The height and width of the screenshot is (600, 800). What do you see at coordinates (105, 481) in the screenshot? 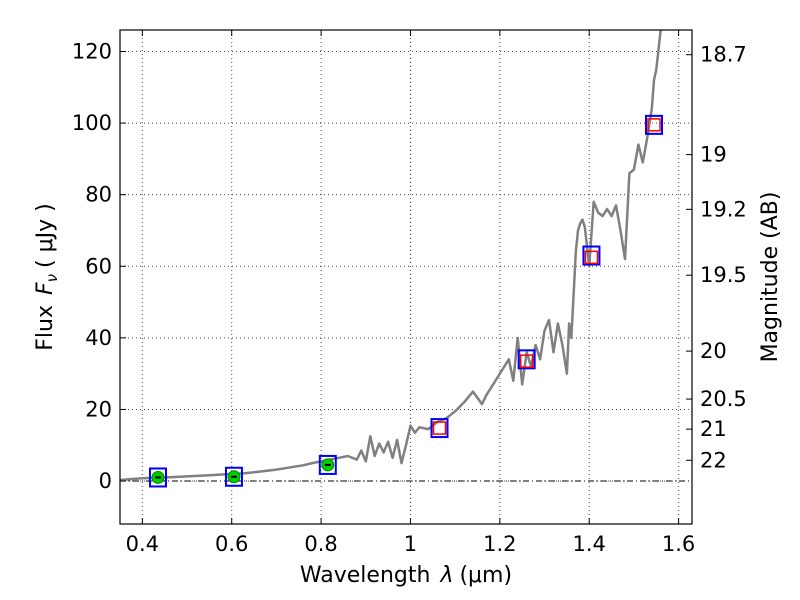
I see `y-tick-label: 0` at bounding box center [105, 481].